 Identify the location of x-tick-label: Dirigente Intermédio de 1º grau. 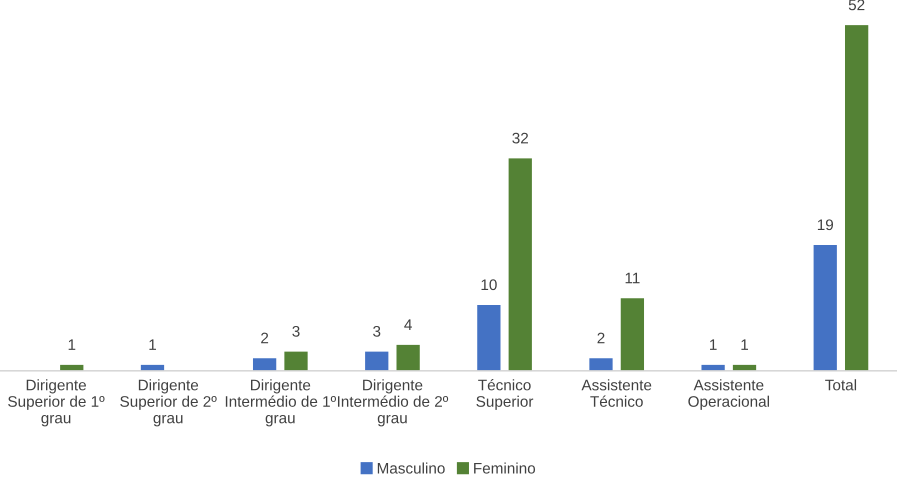
(281, 402).